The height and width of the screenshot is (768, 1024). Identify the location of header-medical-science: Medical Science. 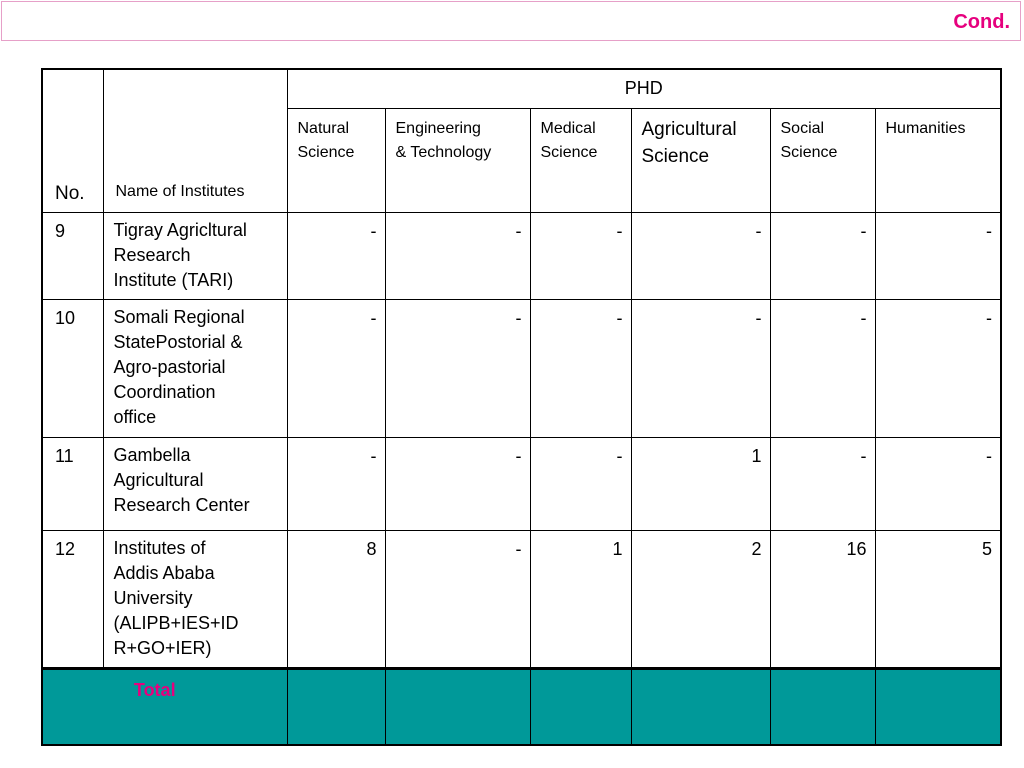
(580, 160).